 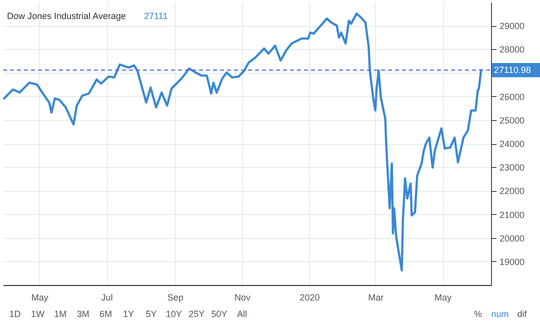 I want to click on y-tick-label: 19000, so click(x=512, y=261).